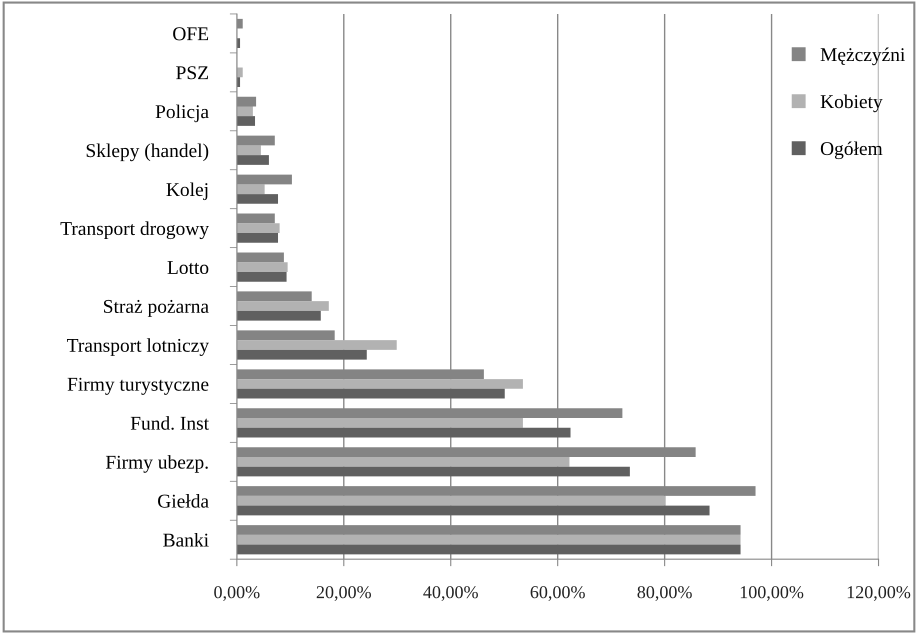 This screenshot has height=634, width=918. What do you see at coordinates (156, 308) in the screenshot?
I see `y-tick-label: Straż pożarna` at bounding box center [156, 308].